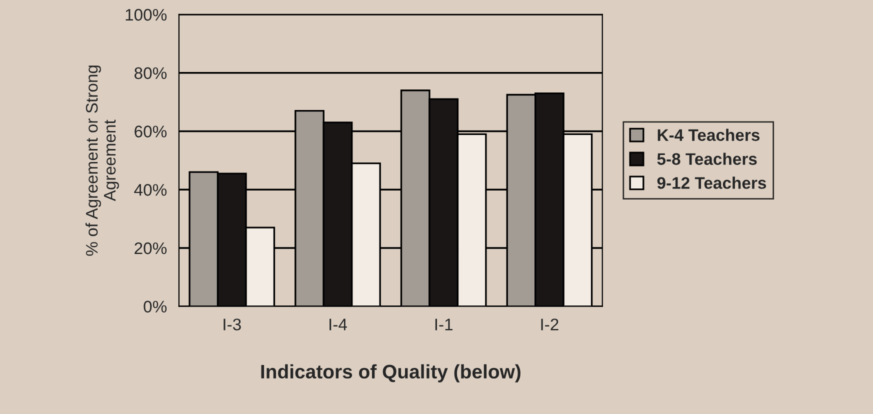  Describe the element at coordinates (102, 161) in the screenshot. I see `y-axis-title: % of Agreement or Strong Agreement` at that location.